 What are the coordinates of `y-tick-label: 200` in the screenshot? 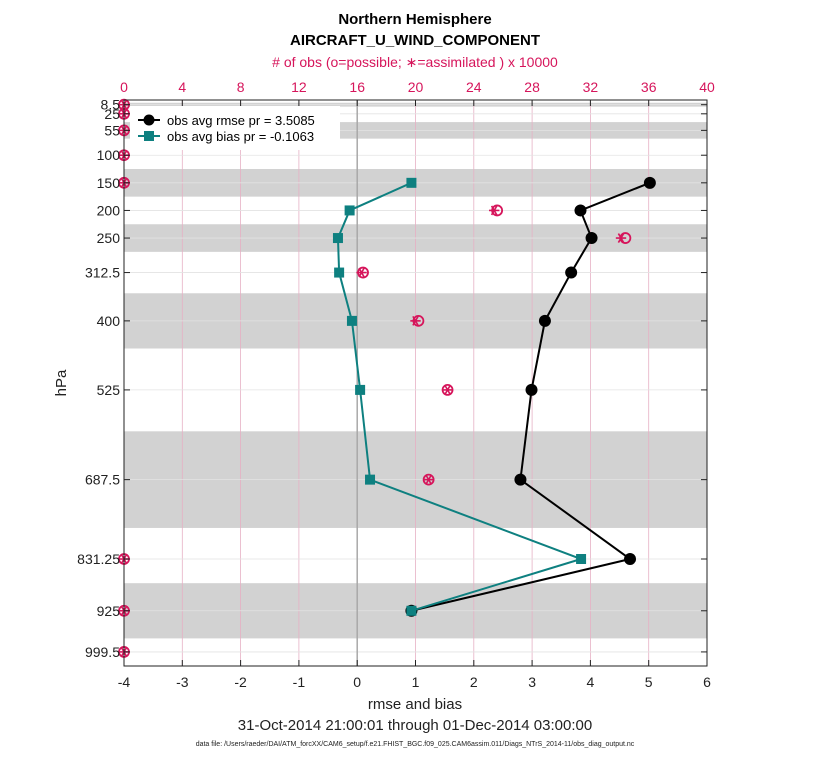 It's located at (109, 210).